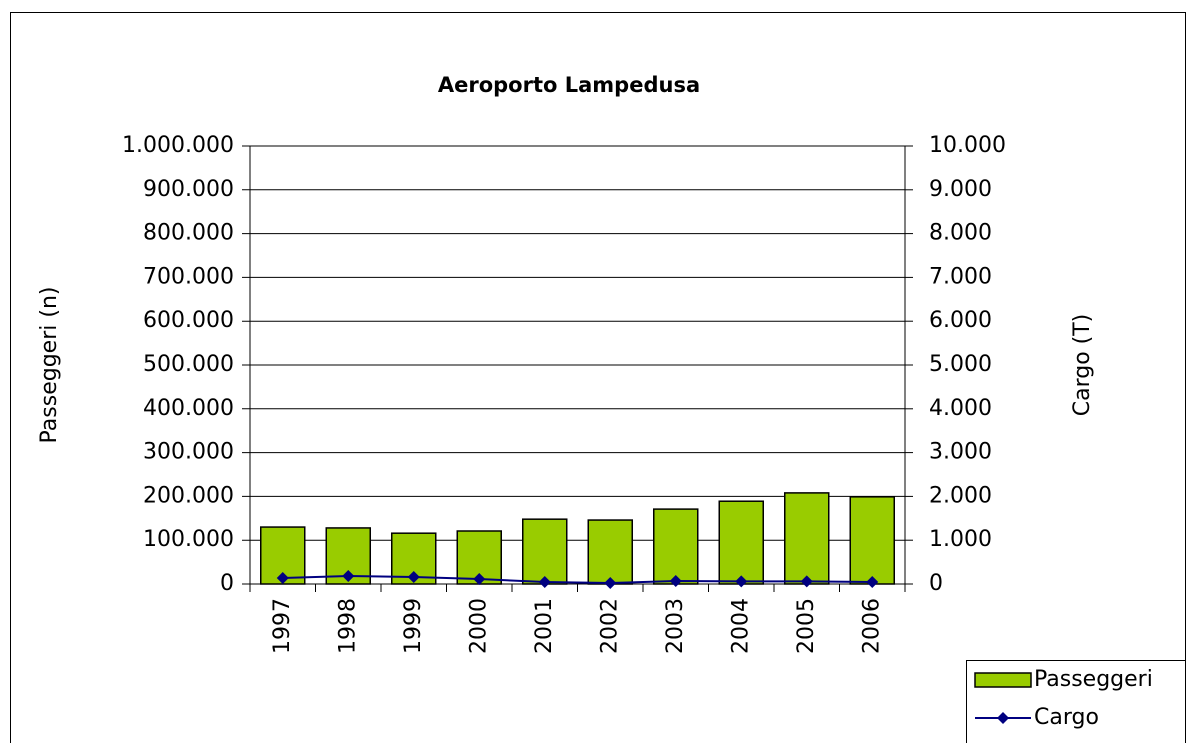 The height and width of the screenshot is (743, 1196). I want to click on x-tick-label: 1998, so click(347, 626).